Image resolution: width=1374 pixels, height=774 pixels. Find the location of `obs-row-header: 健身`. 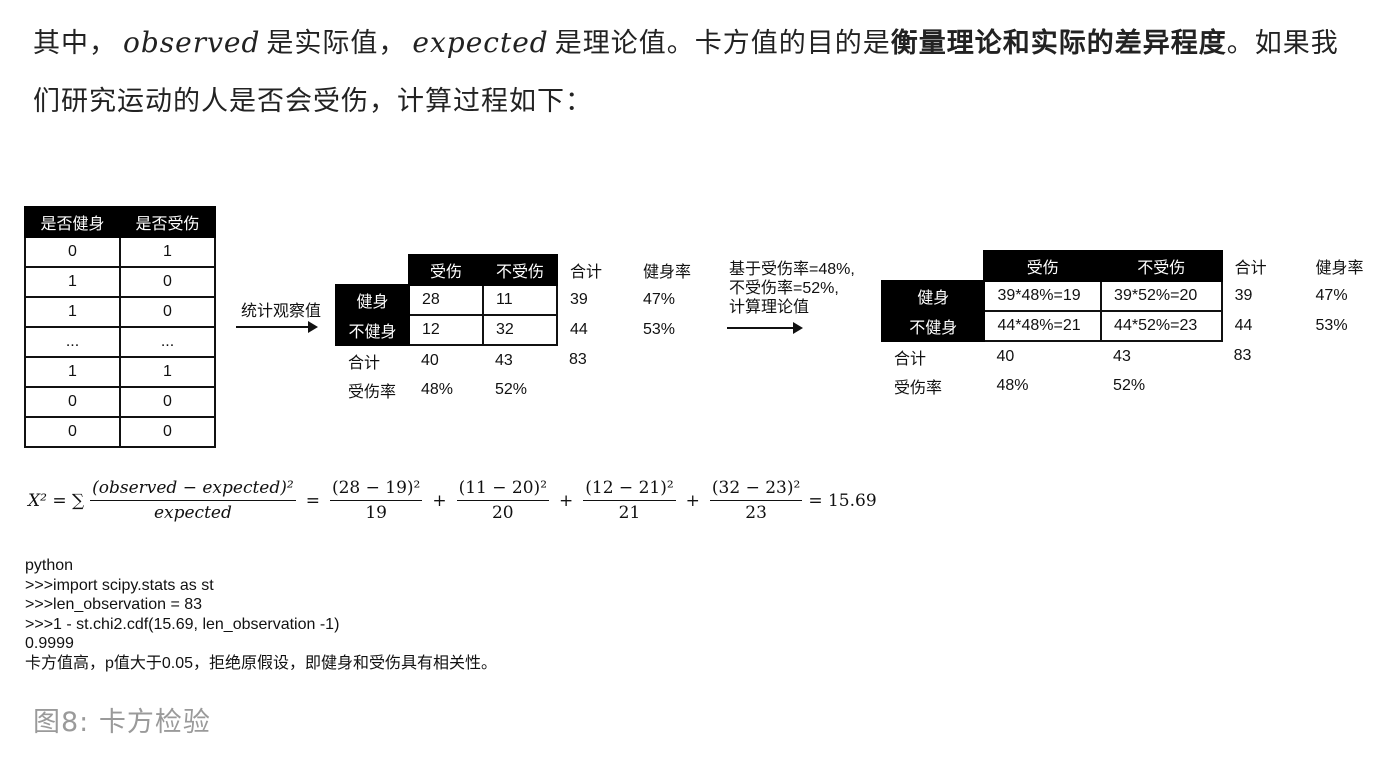

obs-row-header: 健身 is located at coordinates (372, 300).